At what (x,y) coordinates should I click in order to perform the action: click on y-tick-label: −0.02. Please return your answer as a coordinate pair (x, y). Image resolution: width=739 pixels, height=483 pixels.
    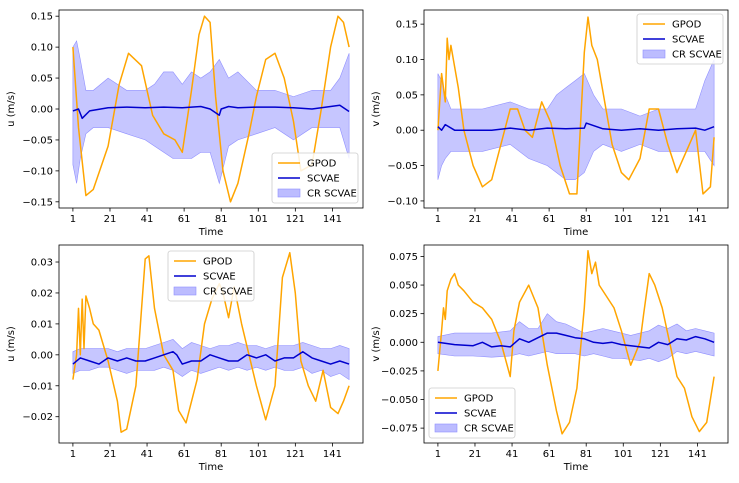
    Looking at the image, I should click on (37, 417).